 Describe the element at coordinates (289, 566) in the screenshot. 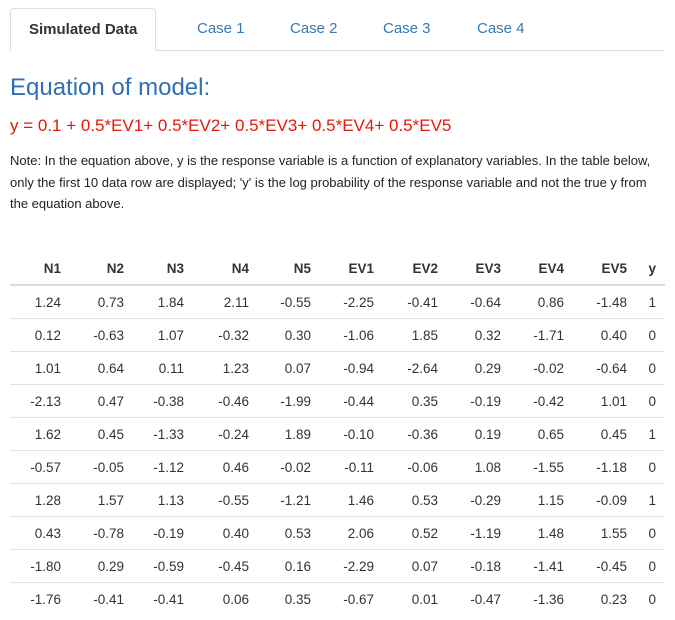

I see `table-cell: 0.16` at that location.